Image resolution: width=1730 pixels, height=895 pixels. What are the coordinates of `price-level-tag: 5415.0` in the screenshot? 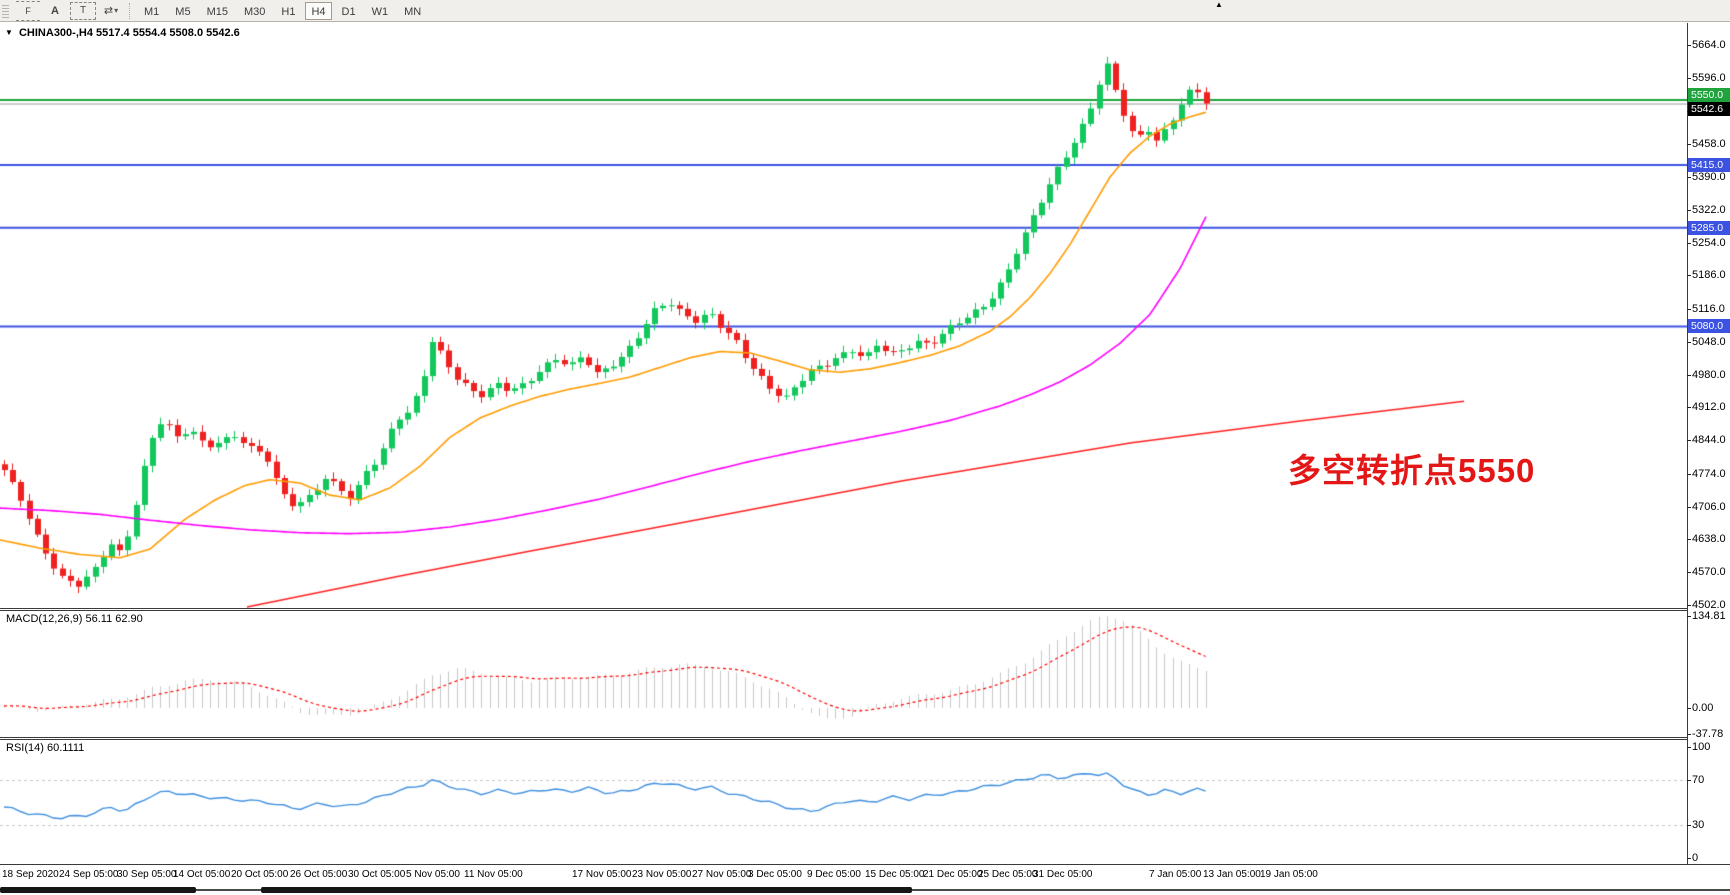 It's located at (1709, 165).